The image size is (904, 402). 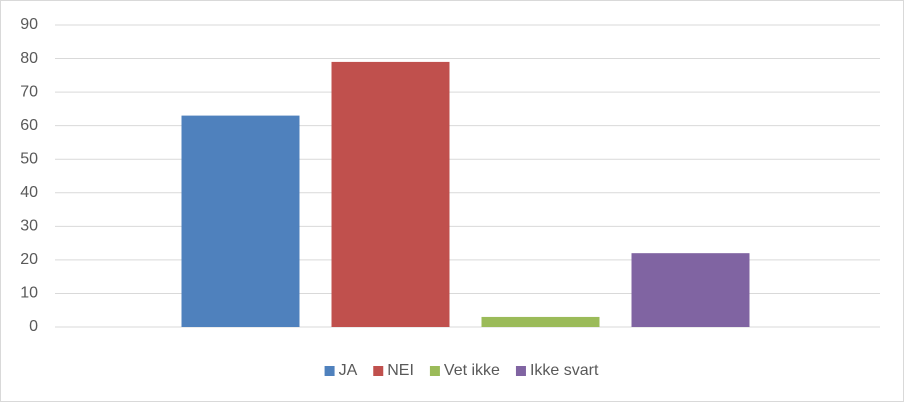 What do you see at coordinates (29, 125) in the screenshot?
I see `y-tick-label: 60` at bounding box center [29, 125].